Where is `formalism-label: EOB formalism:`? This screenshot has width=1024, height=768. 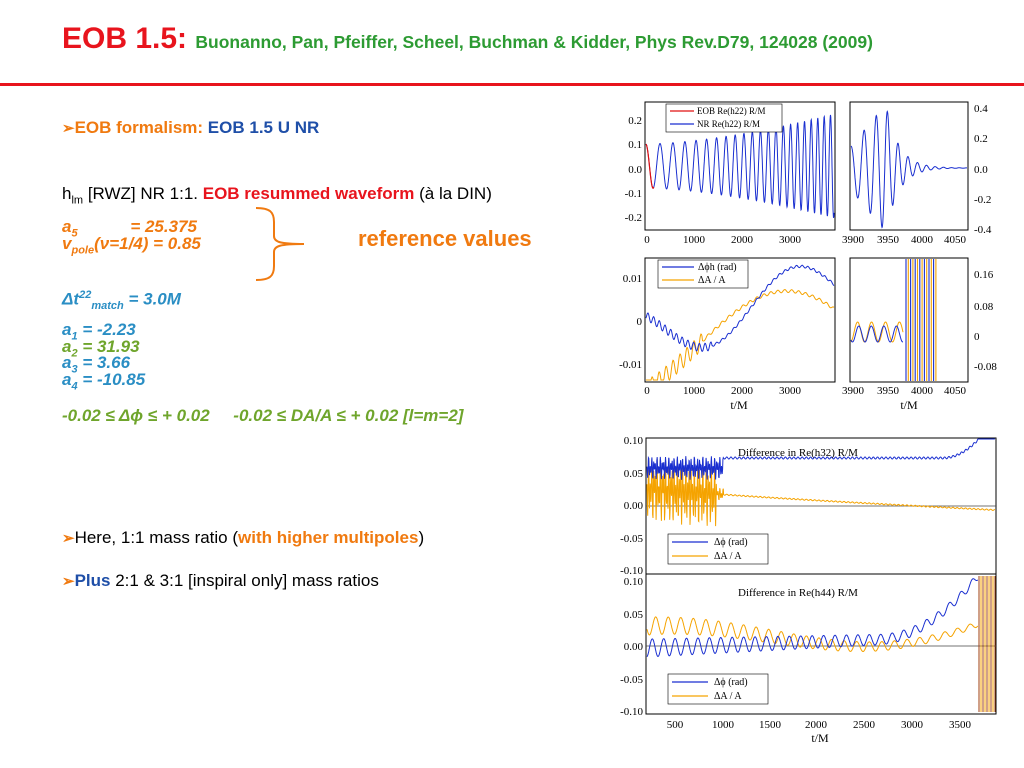 formalism-label: EOB formalism: is located at coordinates (139, 127).